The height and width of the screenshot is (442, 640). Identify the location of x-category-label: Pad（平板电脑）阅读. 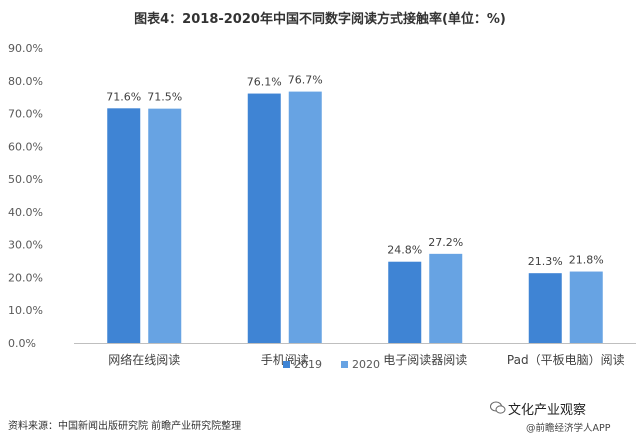
(566, 360).